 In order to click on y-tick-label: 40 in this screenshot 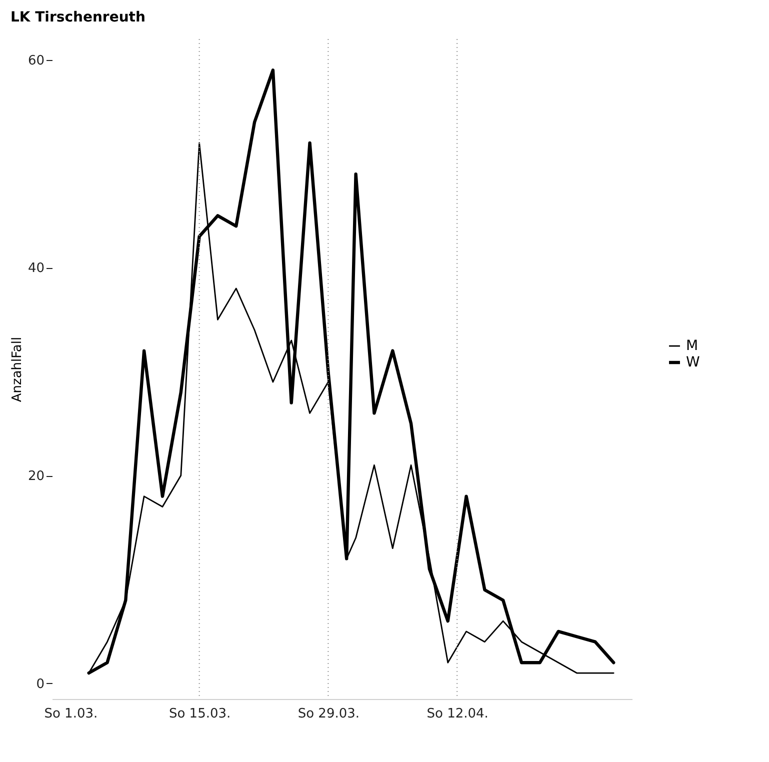, I will do `click(36, 268)`.